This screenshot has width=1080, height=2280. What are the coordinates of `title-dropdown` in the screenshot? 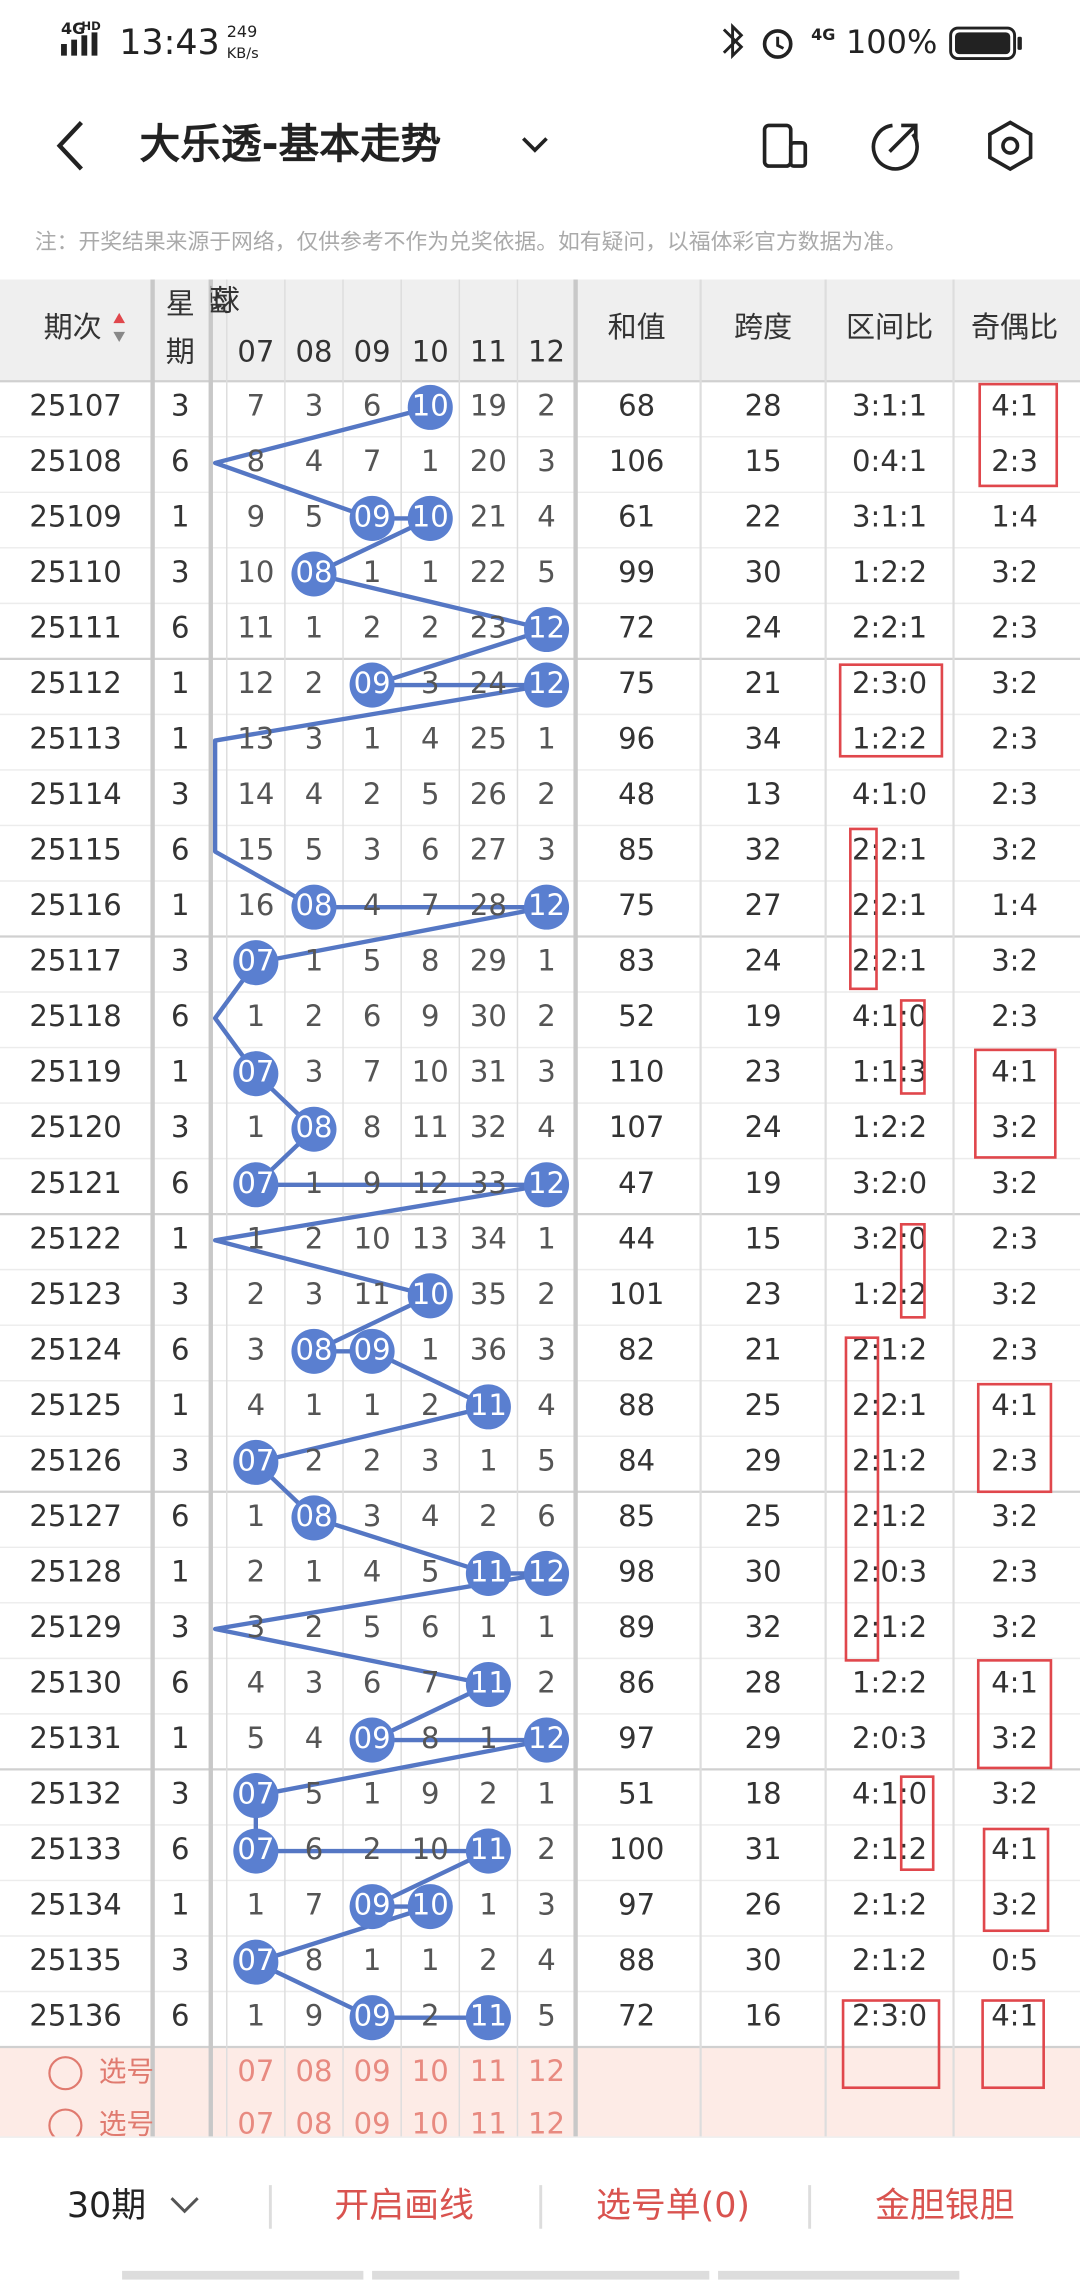 It's located at (534, 145).